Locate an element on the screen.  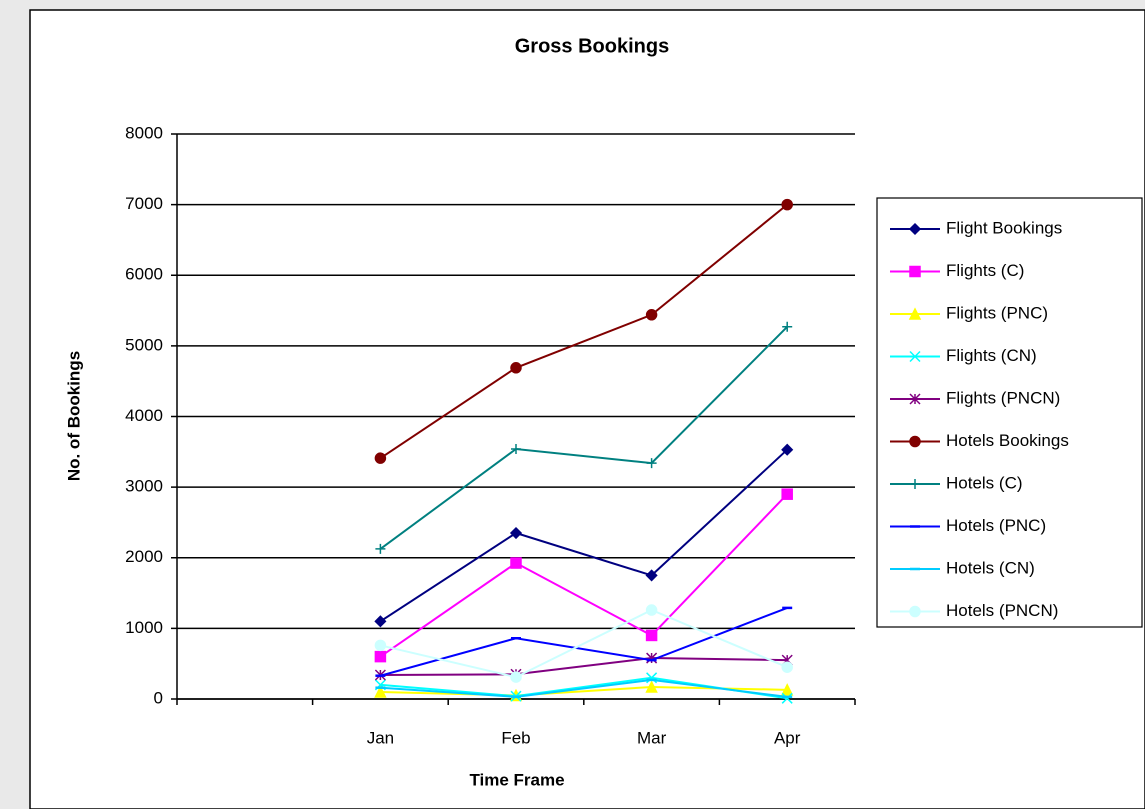
legend is located at coordinates (1009, 412).